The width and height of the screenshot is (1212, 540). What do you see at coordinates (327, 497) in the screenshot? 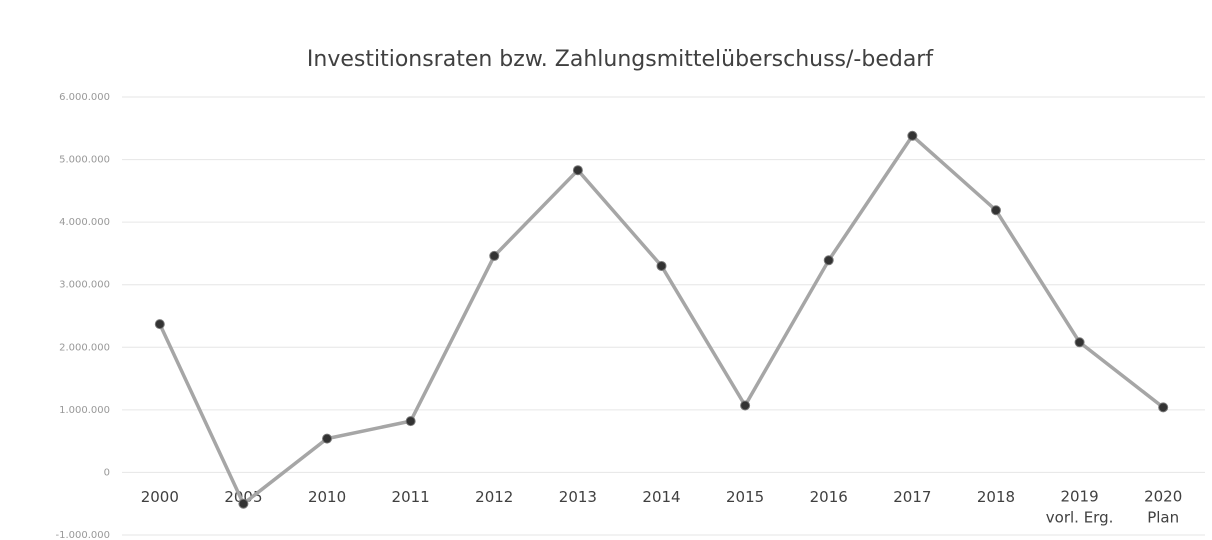
I see `x-tick-label: 2010` at bounding box center [327, 497].